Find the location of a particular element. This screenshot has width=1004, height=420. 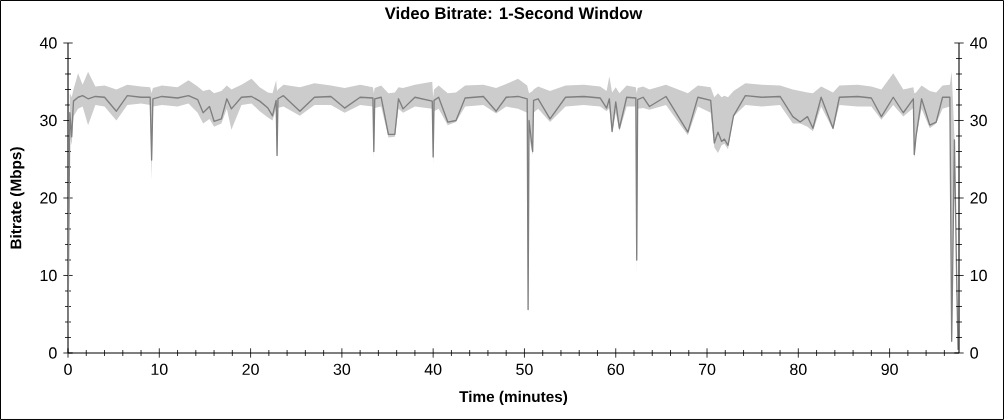

x-tick-label: 0 is located at coordinates (68, 369).